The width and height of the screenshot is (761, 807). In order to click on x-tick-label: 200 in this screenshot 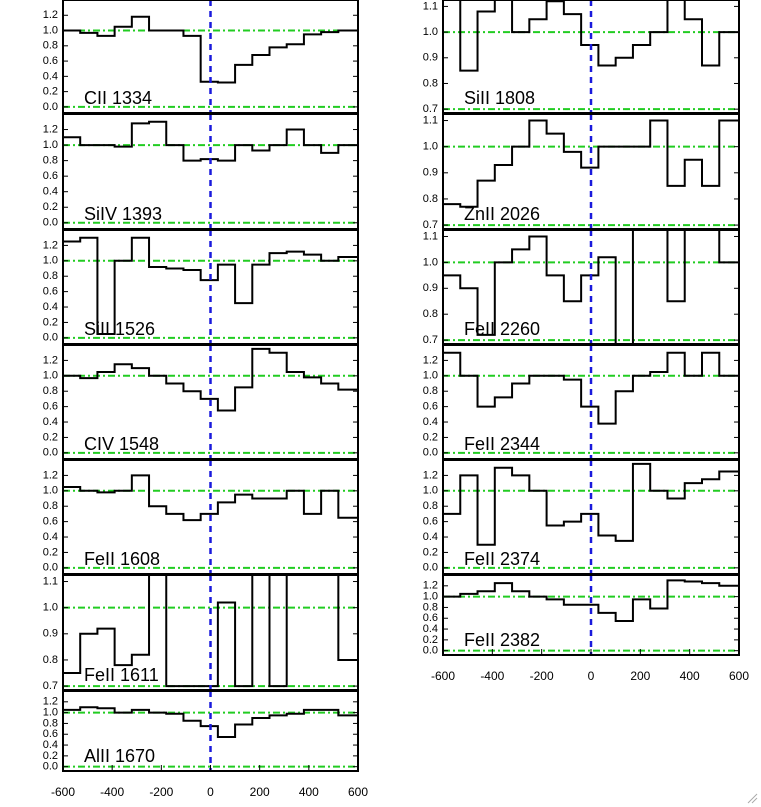, I will do `click(260, 792)`.